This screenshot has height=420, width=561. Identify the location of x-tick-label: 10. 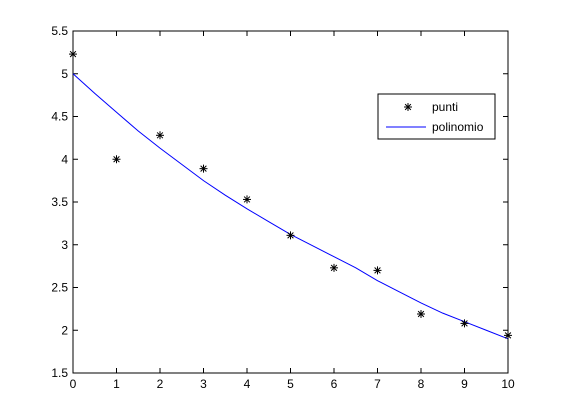
(508, 384).